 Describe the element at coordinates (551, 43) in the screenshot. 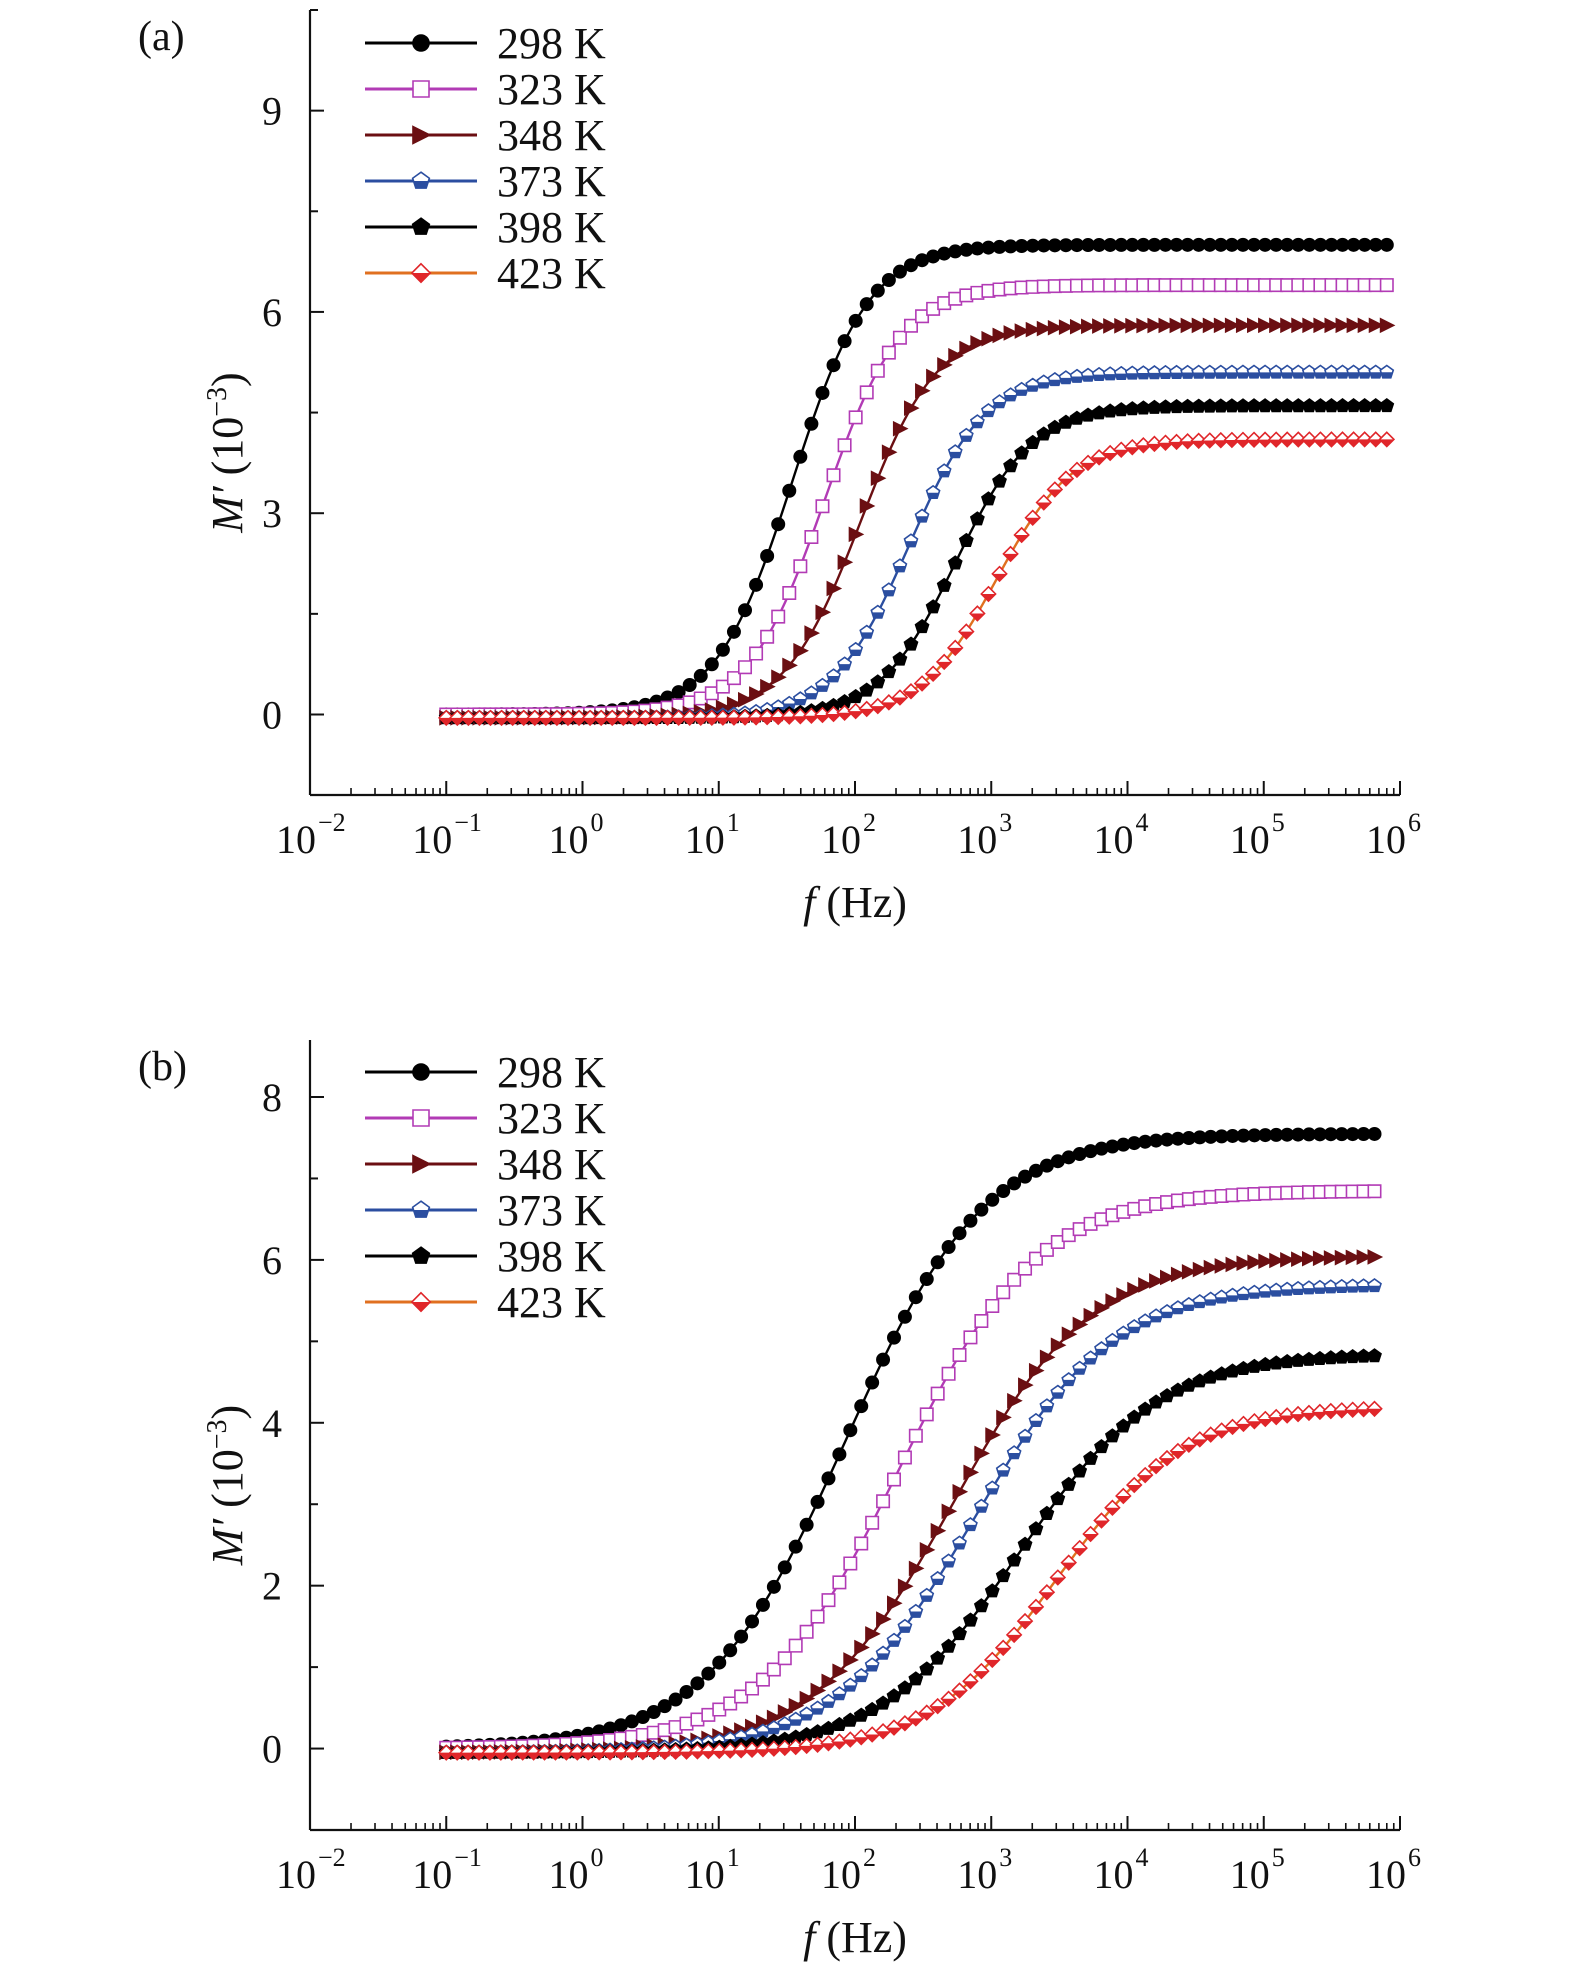

I see `legend-label: 298 K` at that location.